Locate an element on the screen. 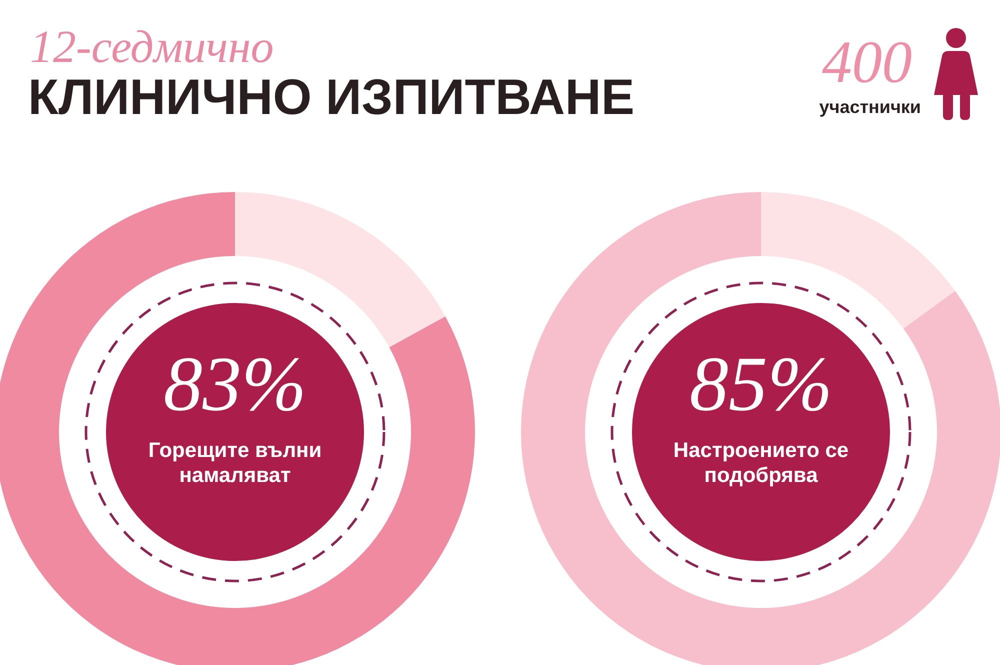  text: участнички is located at coordinates (870, 107).